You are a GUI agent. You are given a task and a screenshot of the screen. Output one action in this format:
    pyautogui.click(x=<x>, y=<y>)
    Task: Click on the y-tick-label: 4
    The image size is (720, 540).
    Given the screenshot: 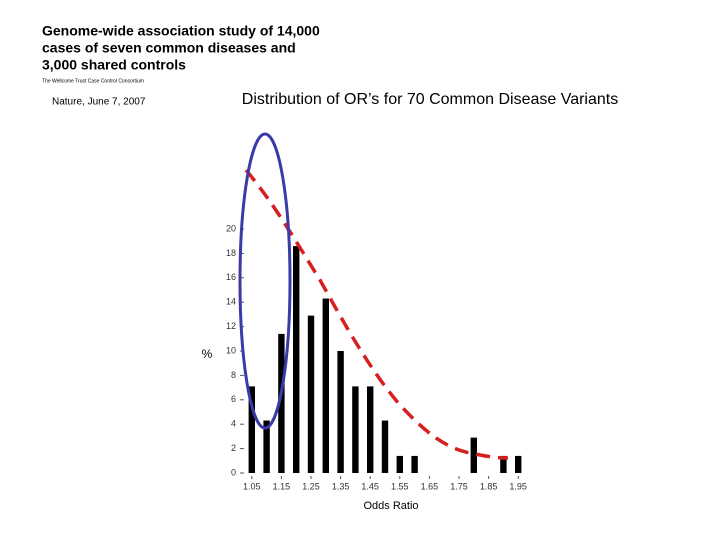 What is the action you would take?
    pyautogui.click(x=233, y=424)
    